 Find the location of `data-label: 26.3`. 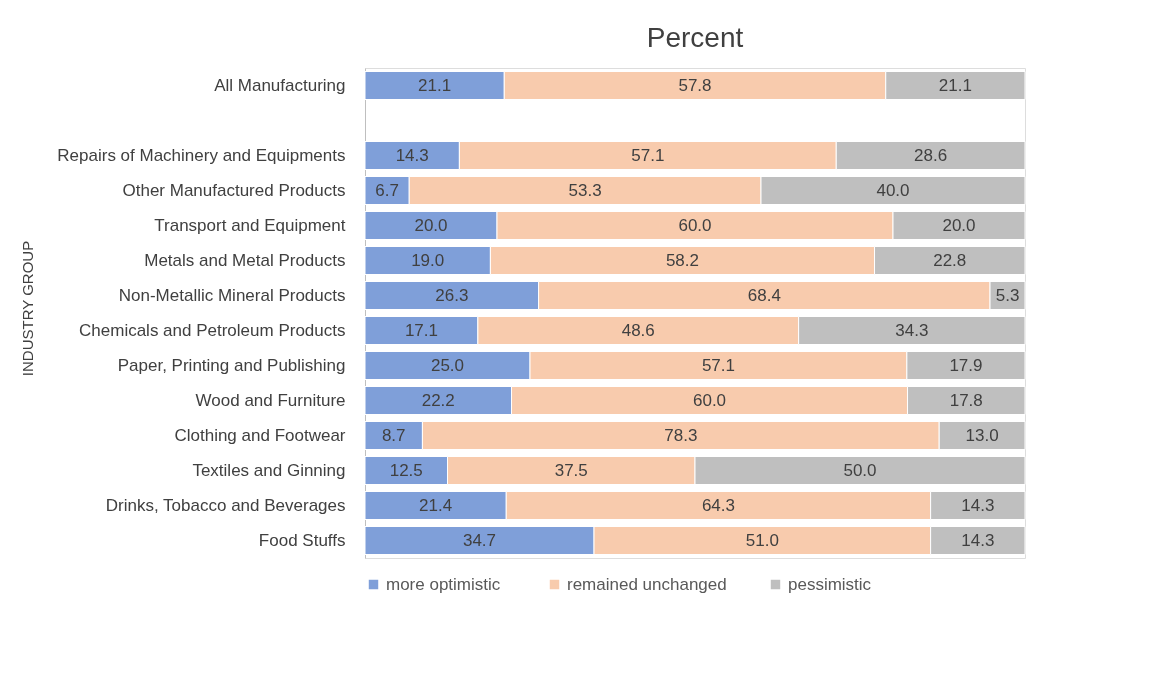

data-label: 26.3 is located at coordinates (452, 295).